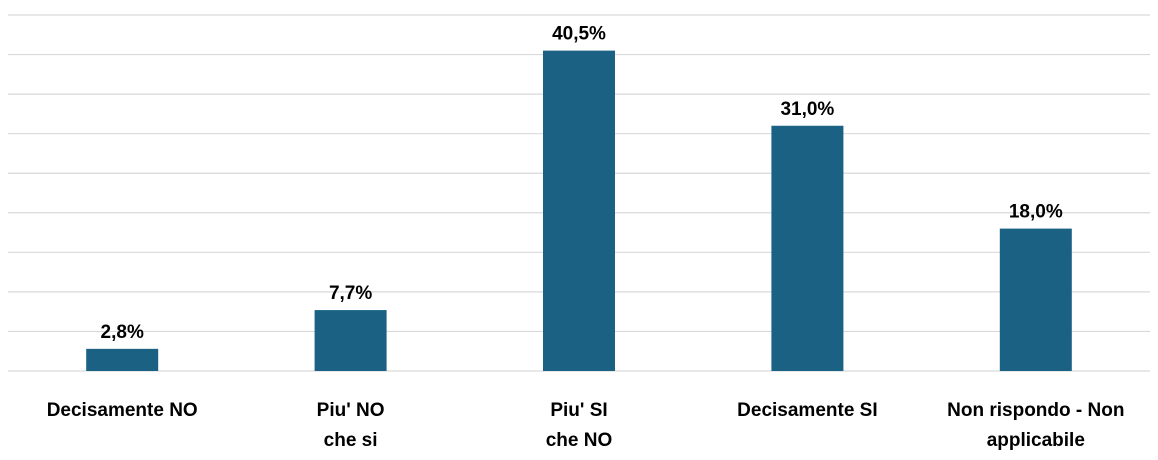  I want to click on category-label: Piu' SI, so click(578, 410).